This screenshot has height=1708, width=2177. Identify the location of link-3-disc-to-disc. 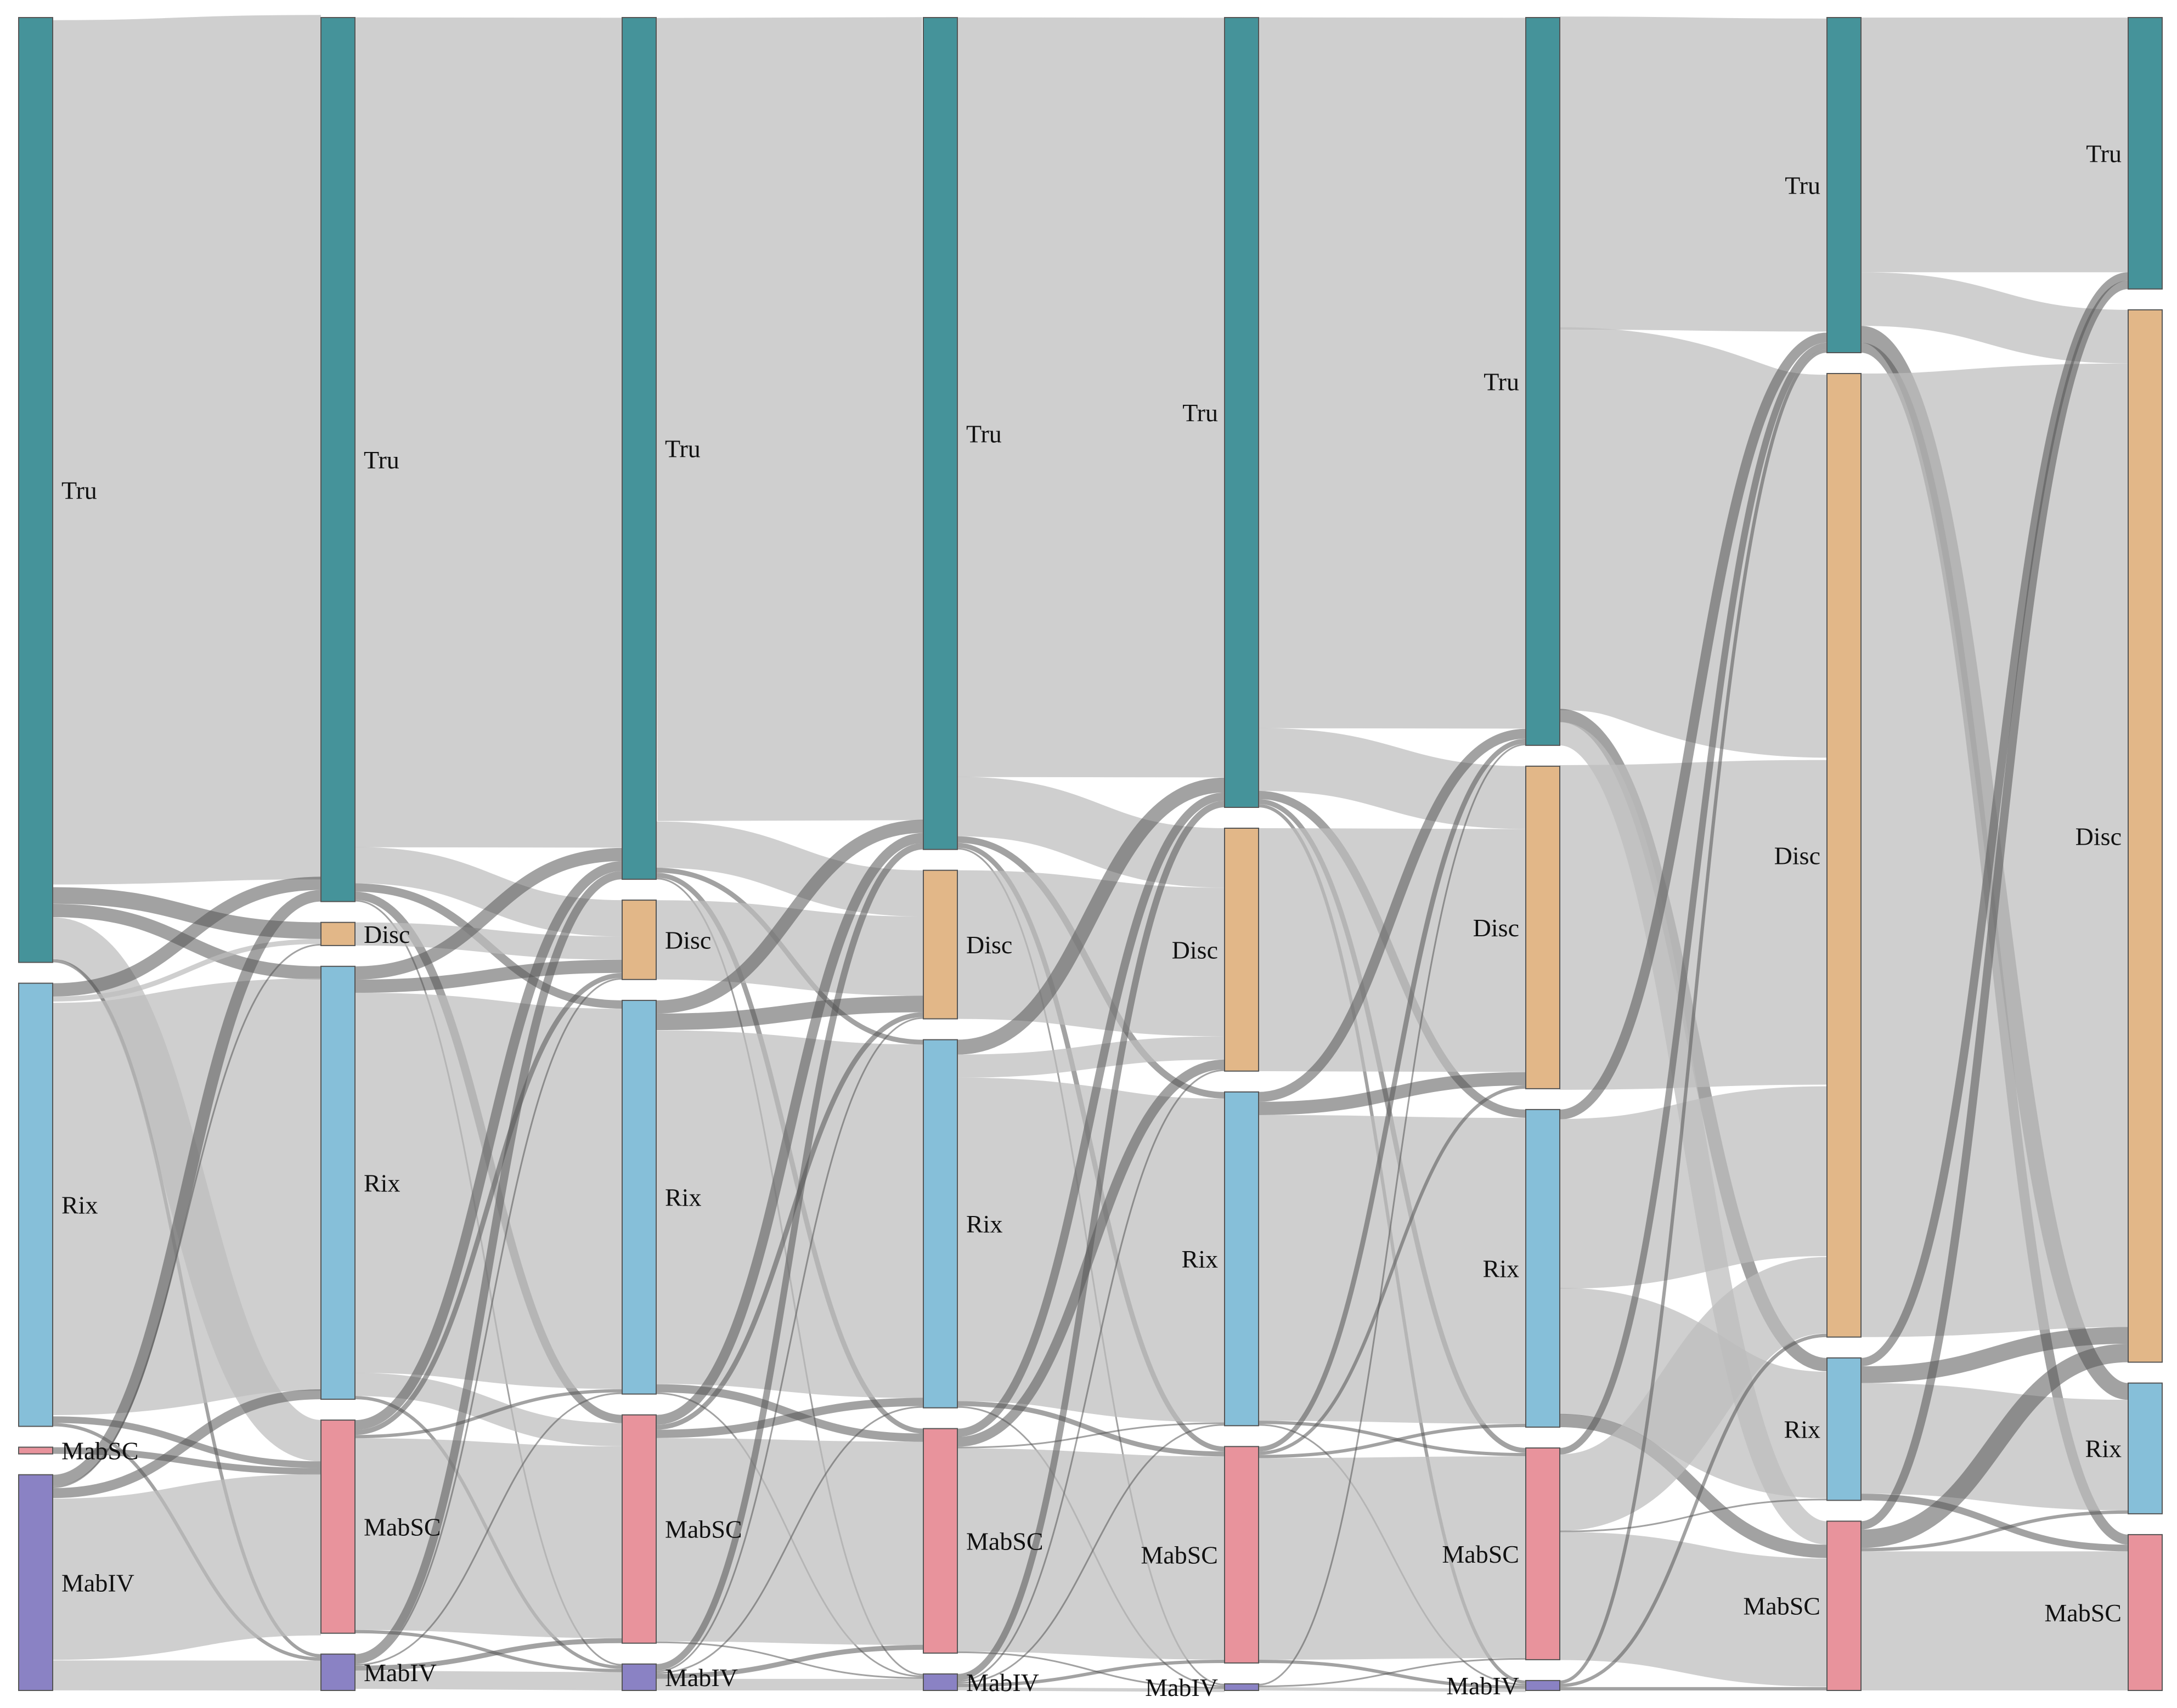
(1091, 953).